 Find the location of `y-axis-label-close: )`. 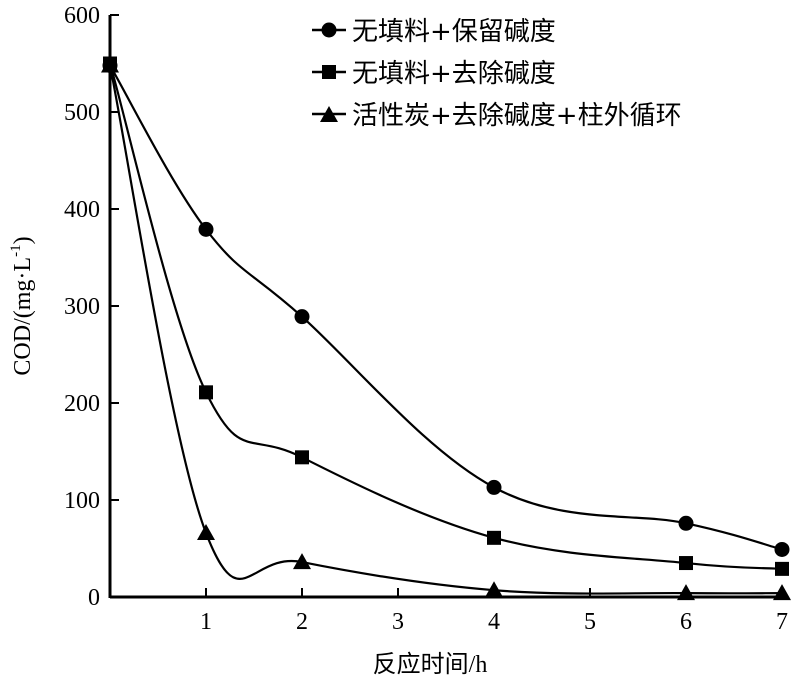

y-axis-label-close: ) is located at coordinates (23, 240).